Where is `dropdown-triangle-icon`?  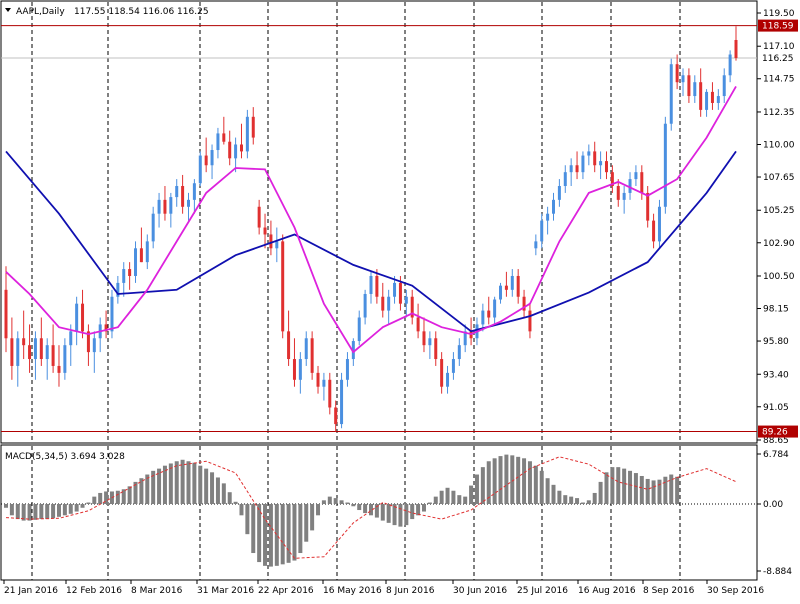
dropdown-triangle-icon is located at coordinates (8, 10).